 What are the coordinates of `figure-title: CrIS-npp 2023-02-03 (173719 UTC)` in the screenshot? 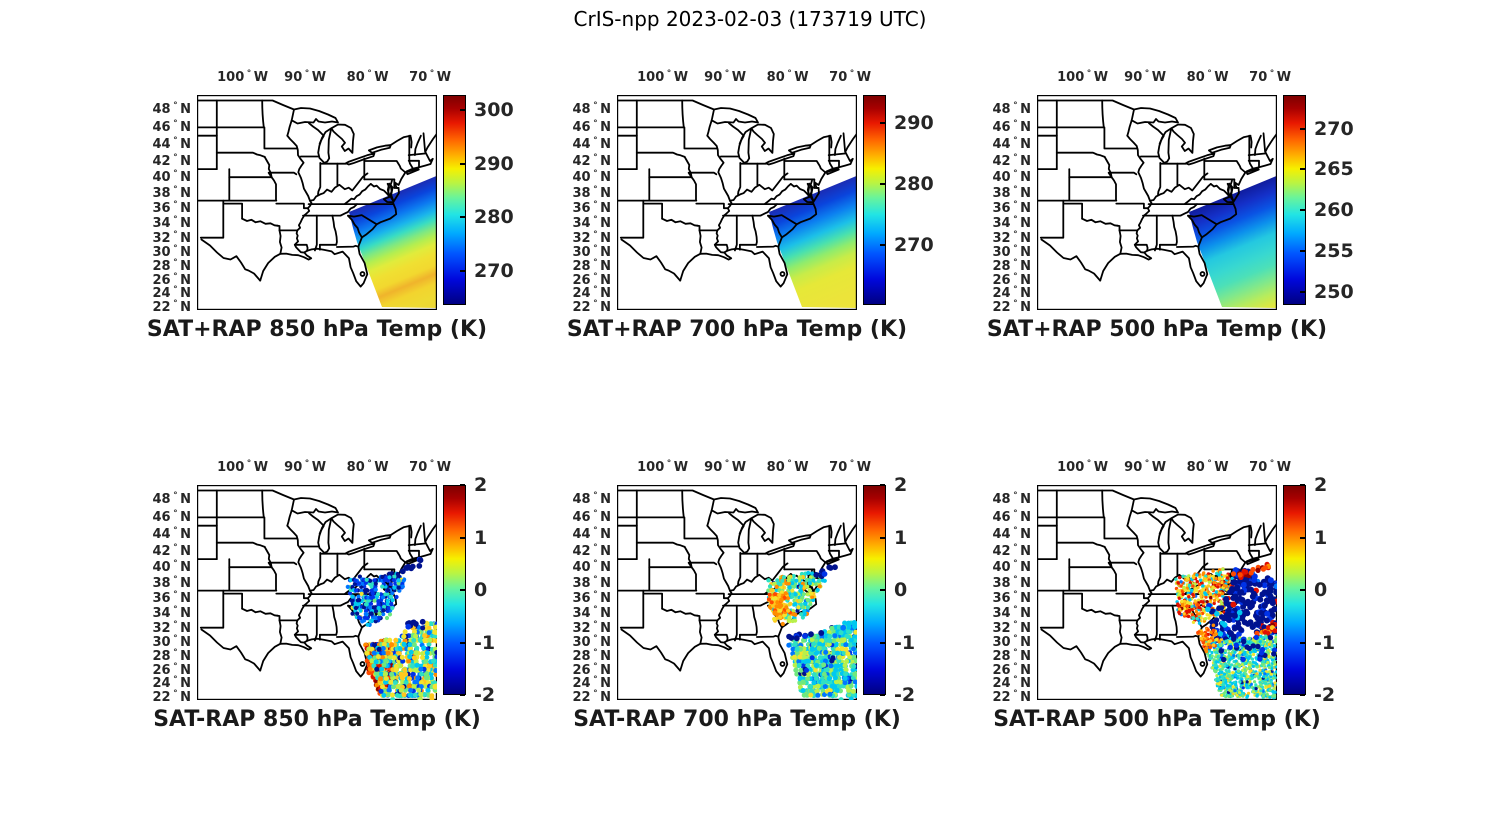 It's located at (750, 19).